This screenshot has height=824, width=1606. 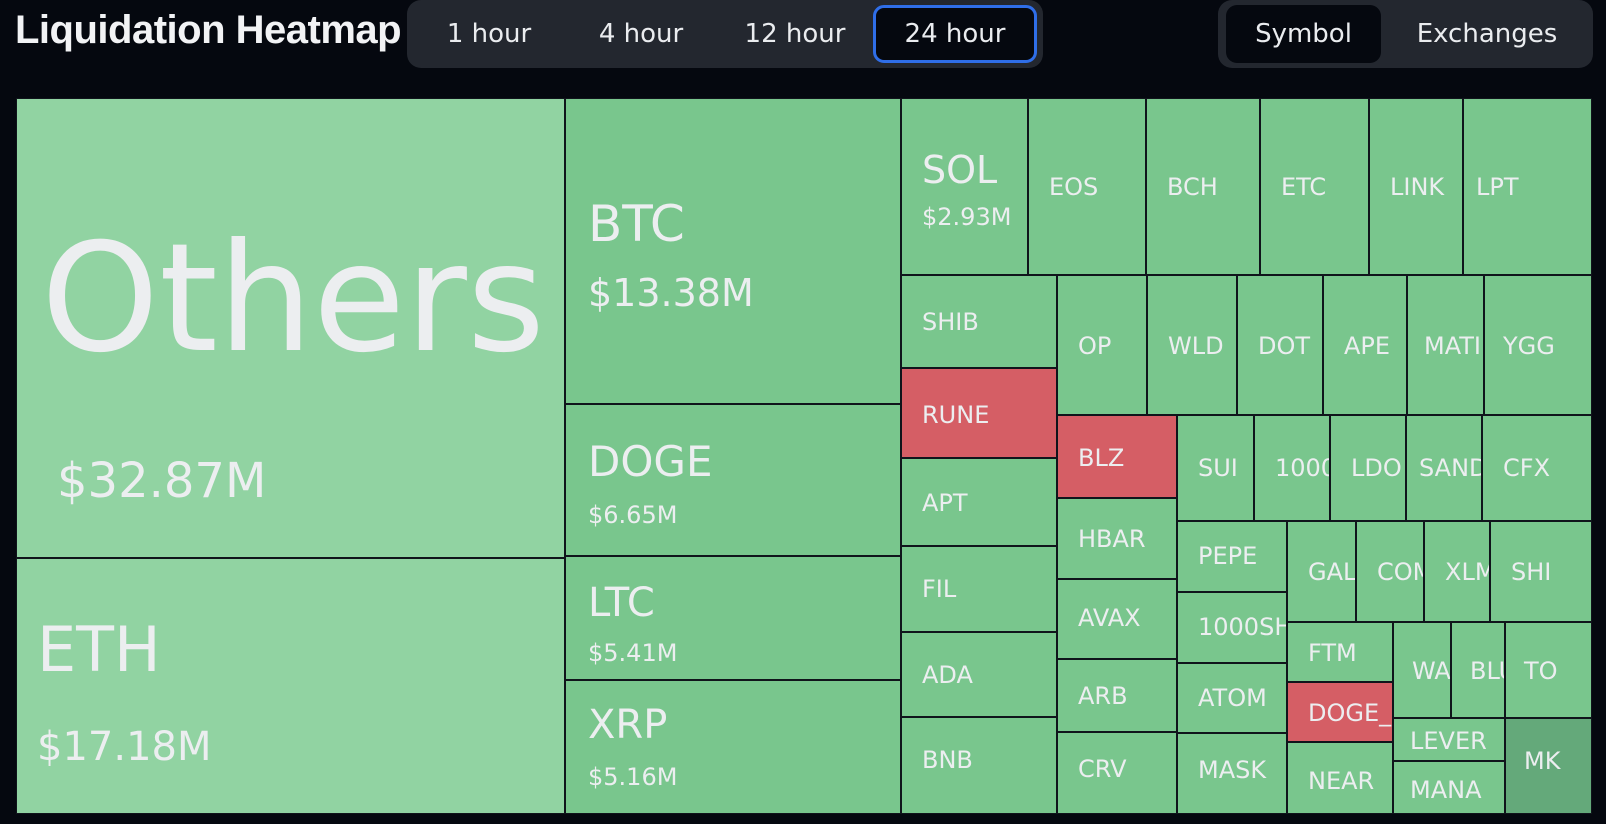 I want to click on treemap-symbol-label: LINK, so click(x=1417, y=187).